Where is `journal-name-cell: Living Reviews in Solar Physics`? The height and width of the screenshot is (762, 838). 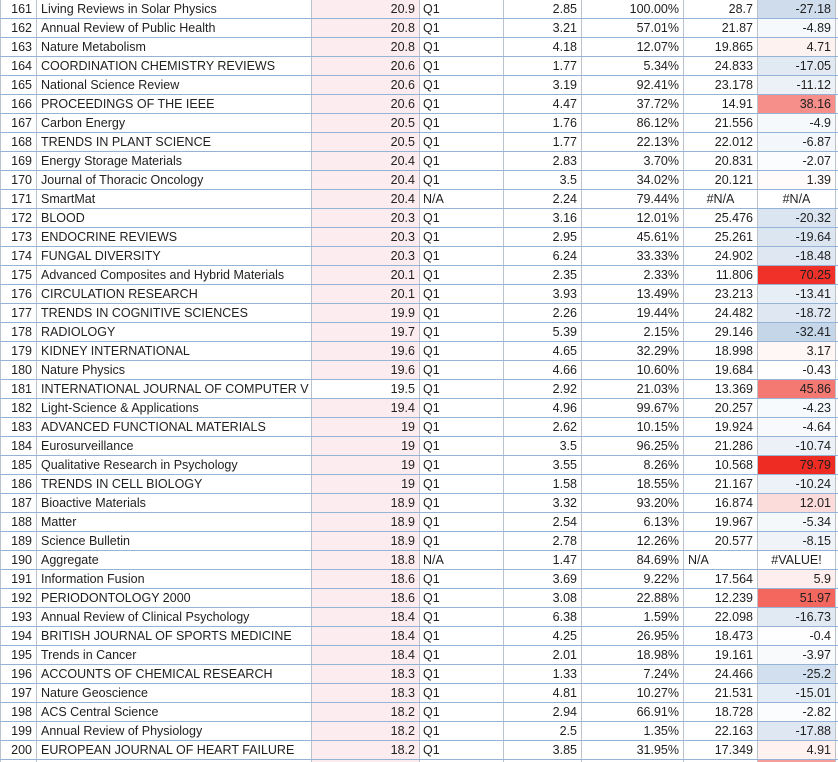
journal-name-cell: Living Reviews in Solar Physics is located at coordinates (174, 9).